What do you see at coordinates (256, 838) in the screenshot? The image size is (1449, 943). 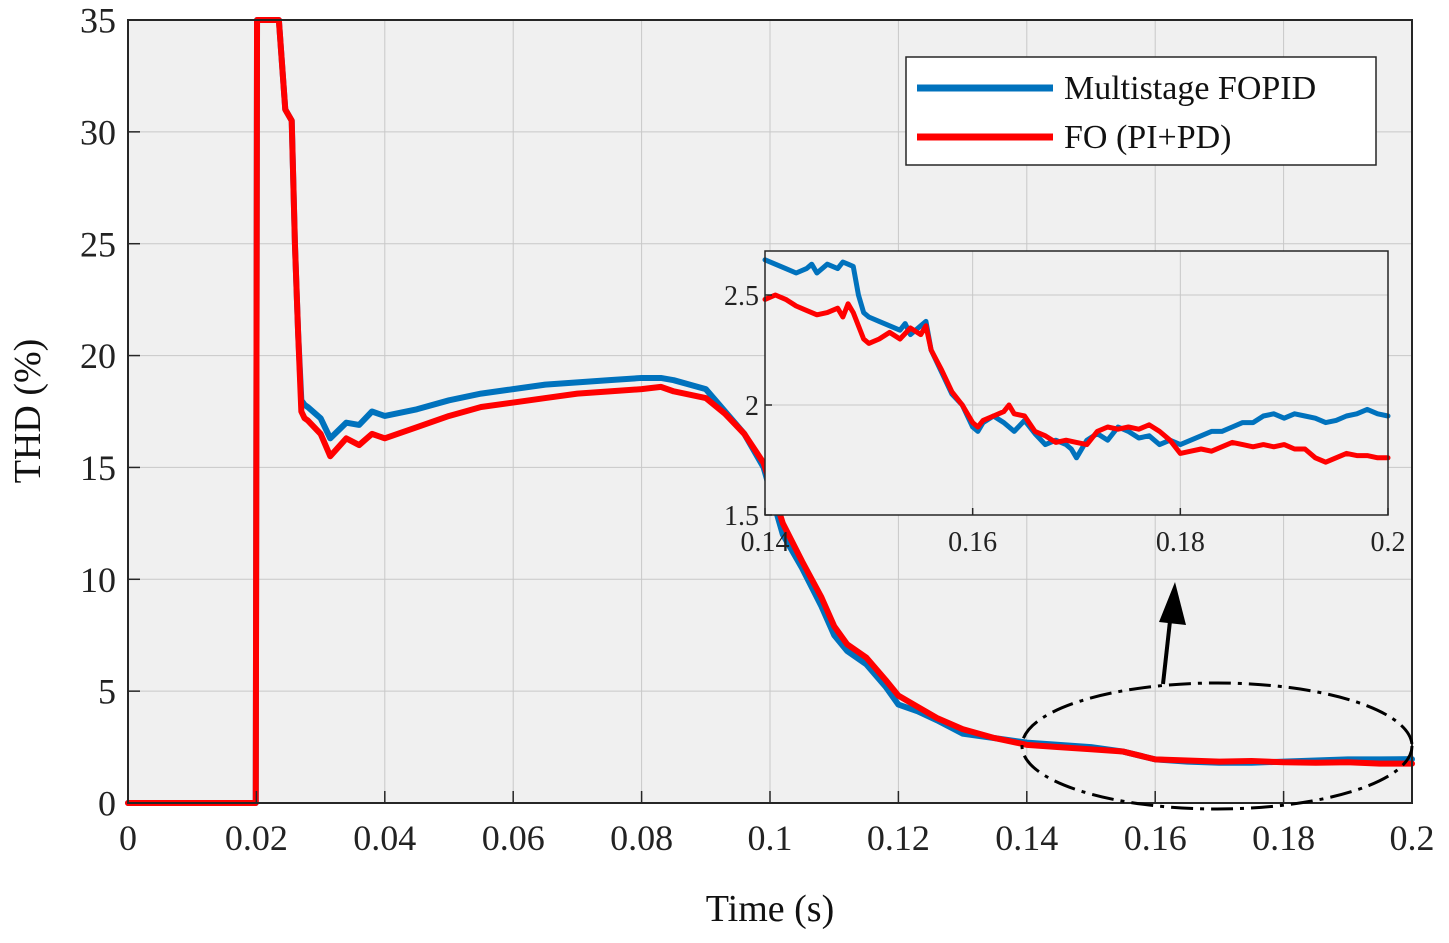 I see `main-x-tick-label: 0.02` at bounding box center [256, 838].